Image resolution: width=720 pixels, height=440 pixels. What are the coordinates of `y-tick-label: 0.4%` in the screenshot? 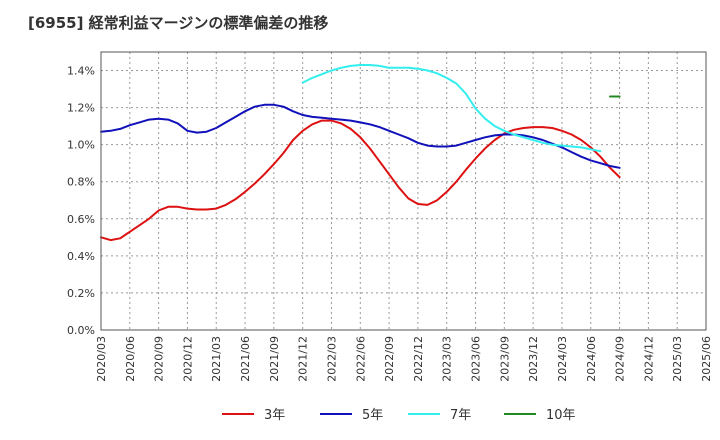 It's located at (81, 256).